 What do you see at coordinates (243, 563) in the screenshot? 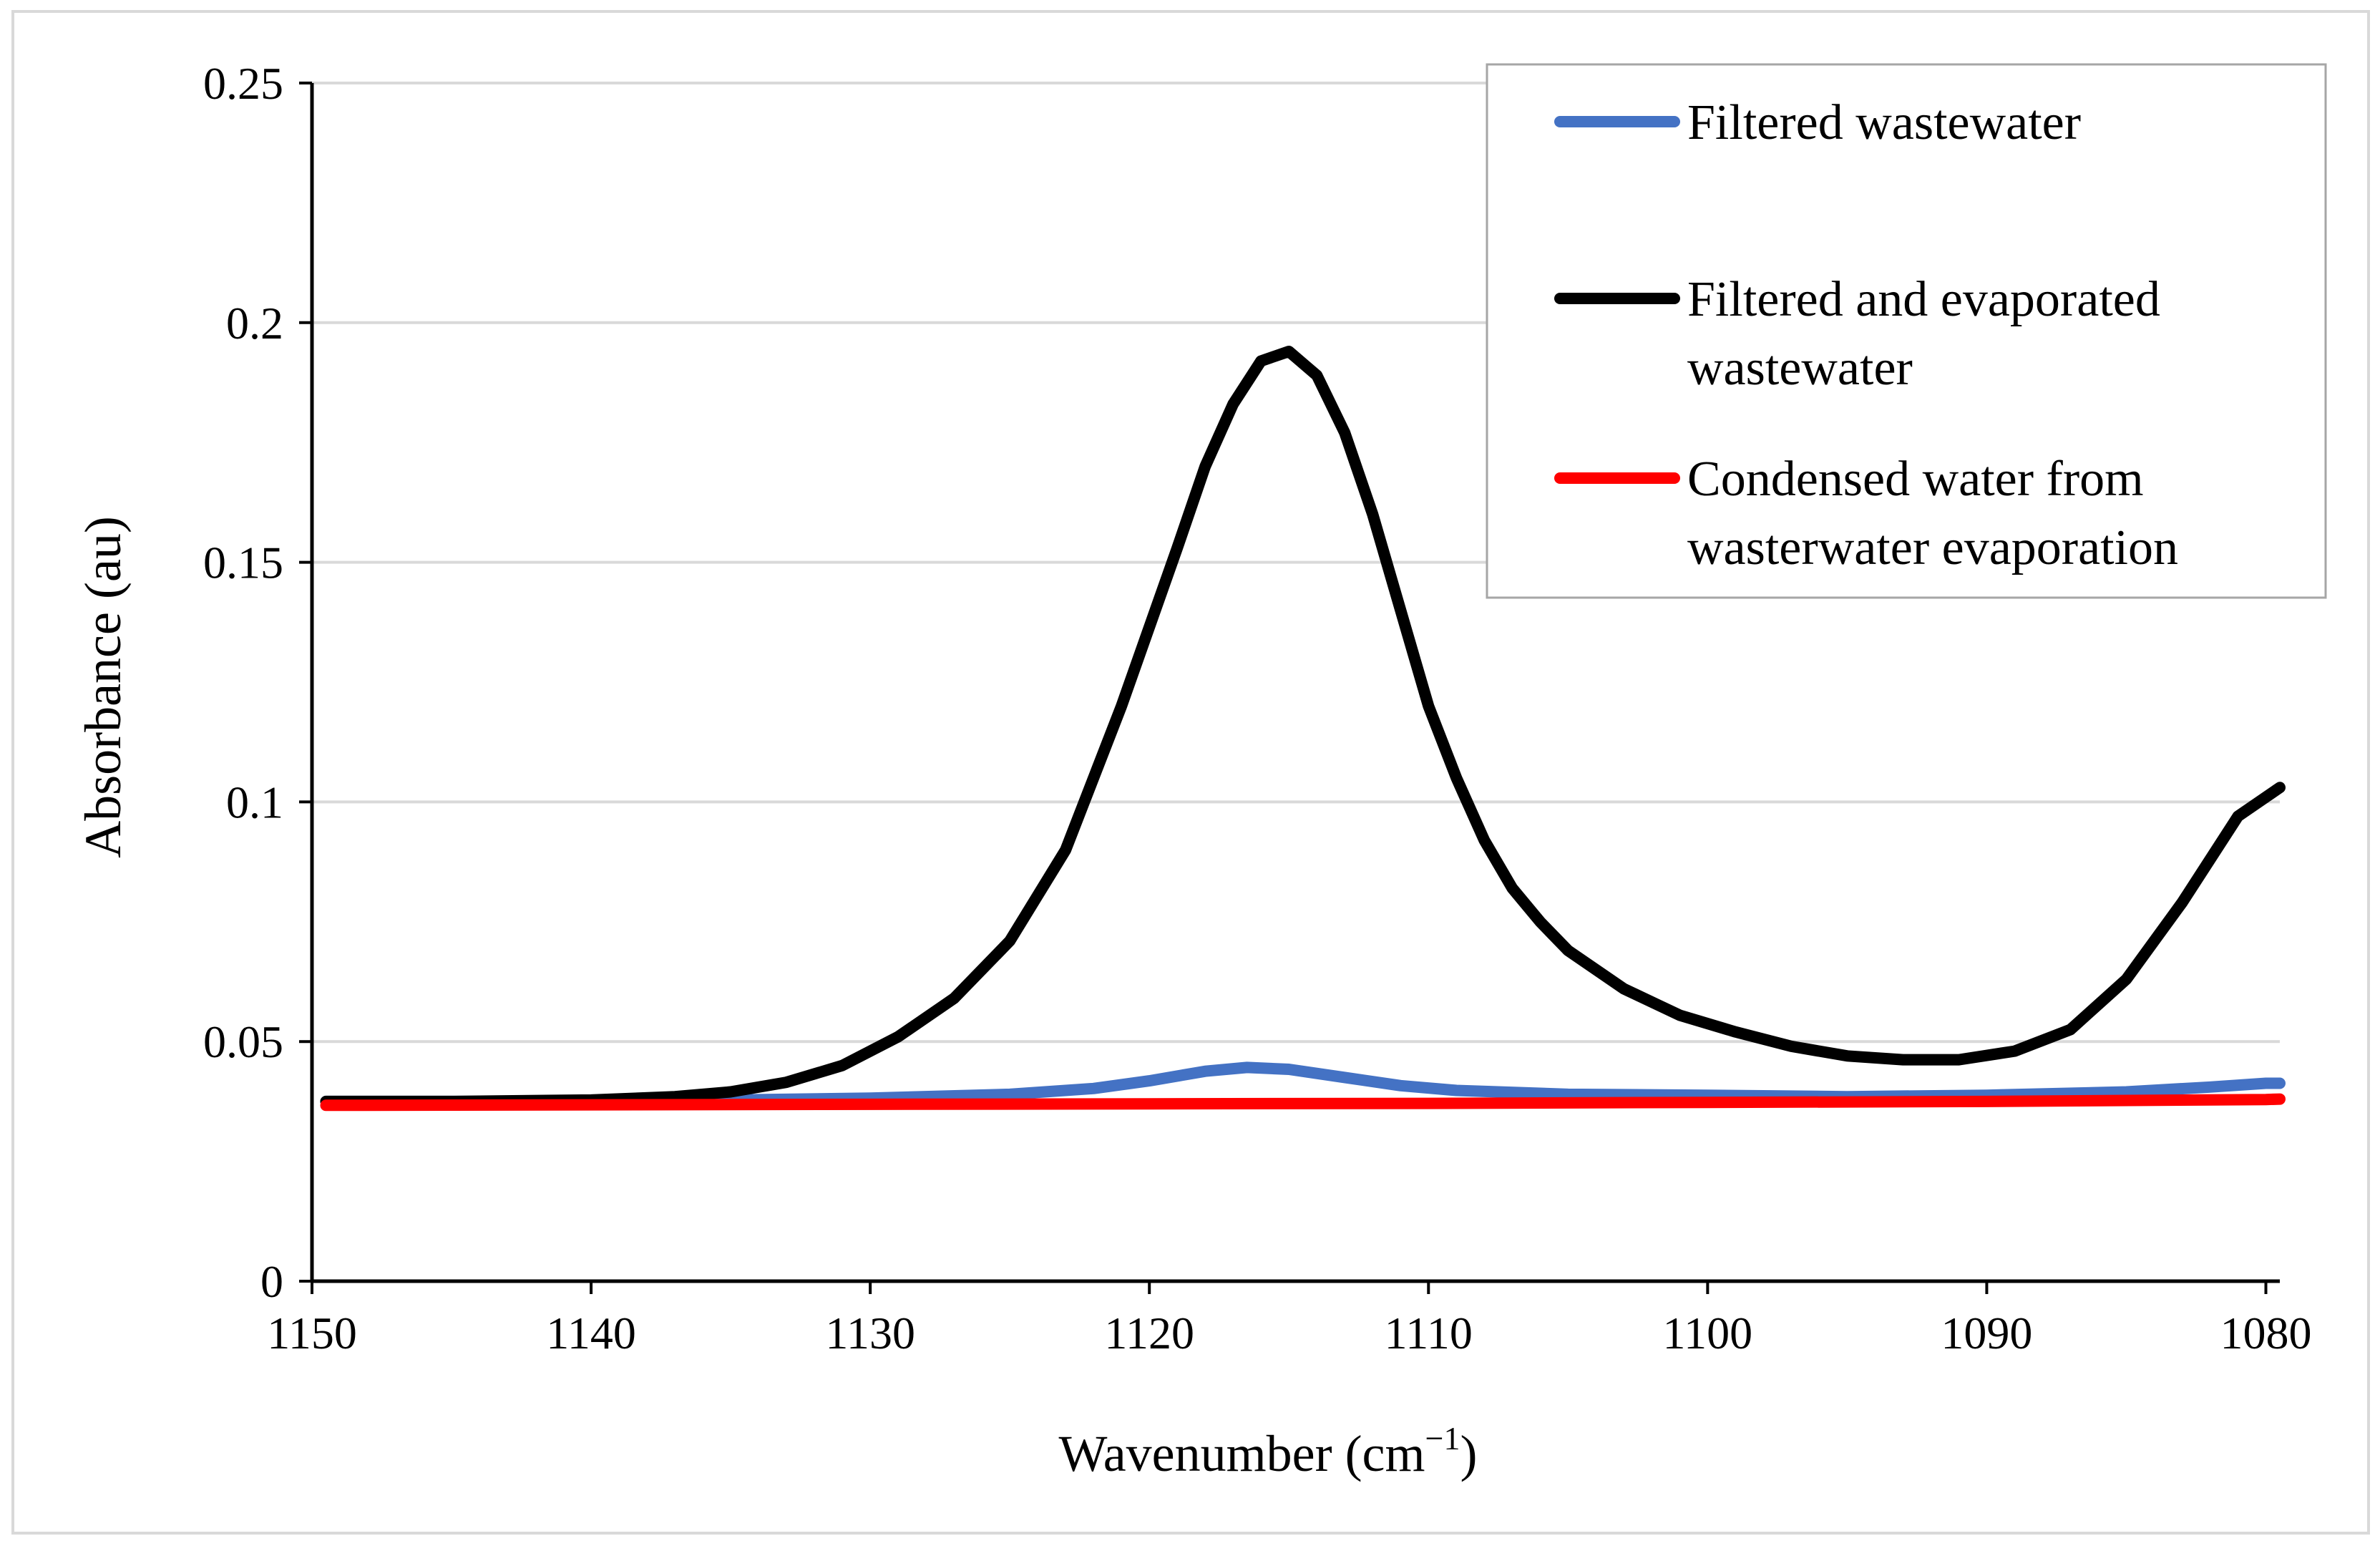
I see `y-tick-label: 0.15` at bounding box center [243, 563].